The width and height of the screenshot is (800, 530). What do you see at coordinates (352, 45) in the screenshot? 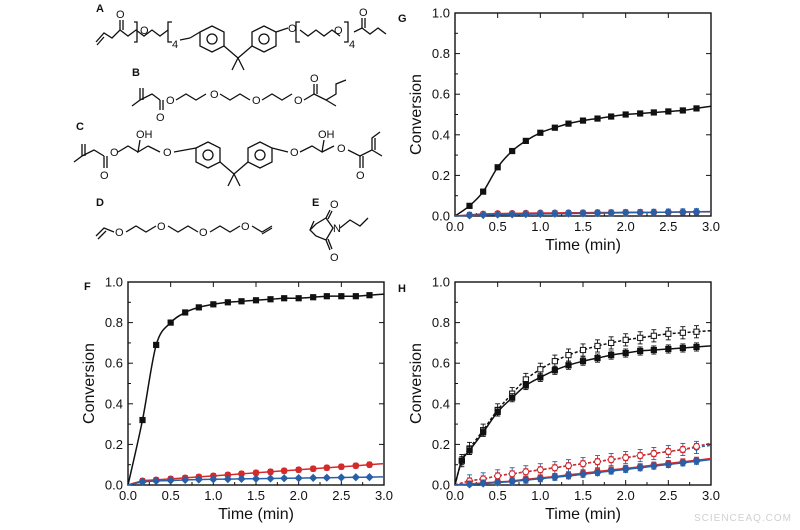
I see `atom-subscript: 4` at bounding box center [352, 45].